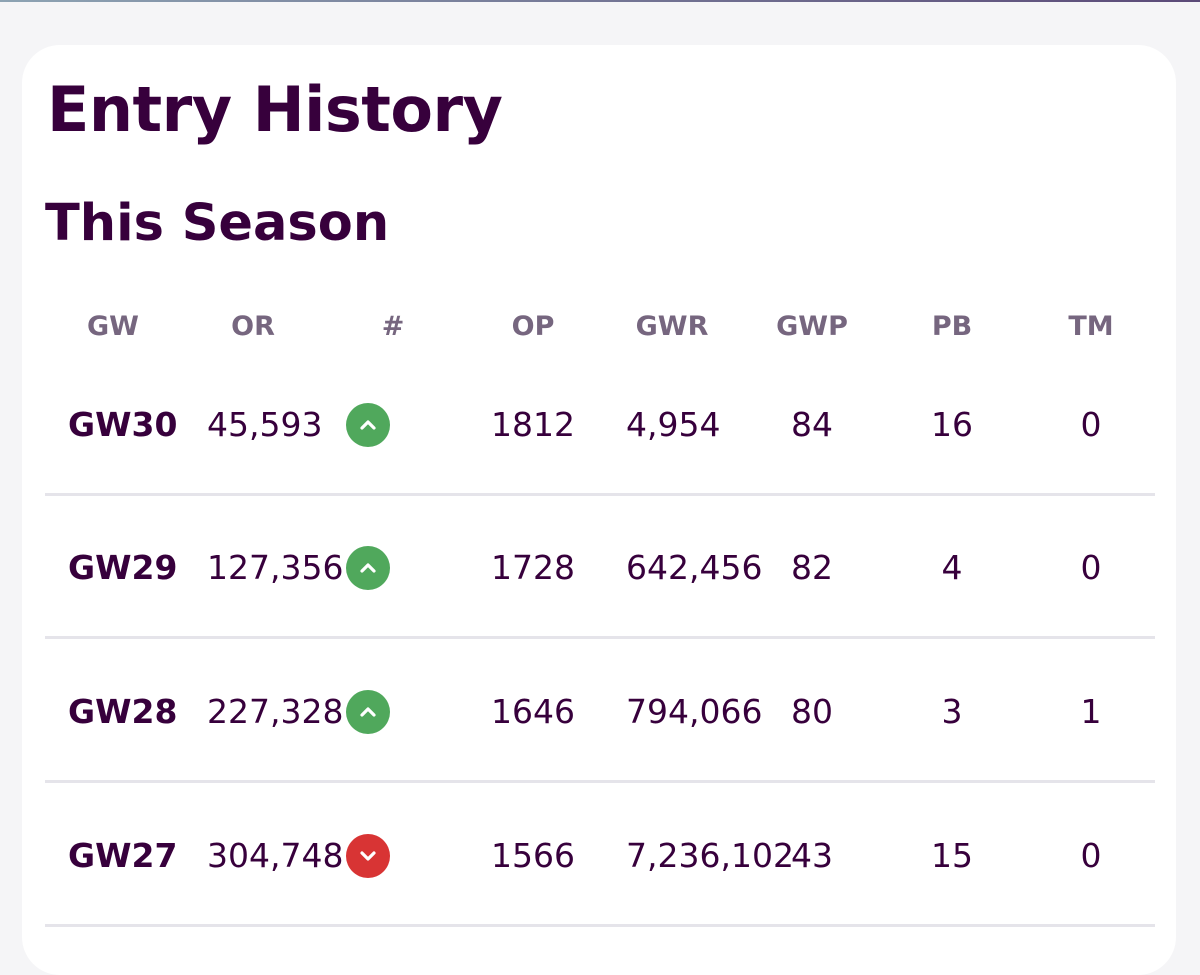  Describe the element at coordinates (275, 711) in the screenshot. I see `overall-rank-cell: 227,328` at that location.